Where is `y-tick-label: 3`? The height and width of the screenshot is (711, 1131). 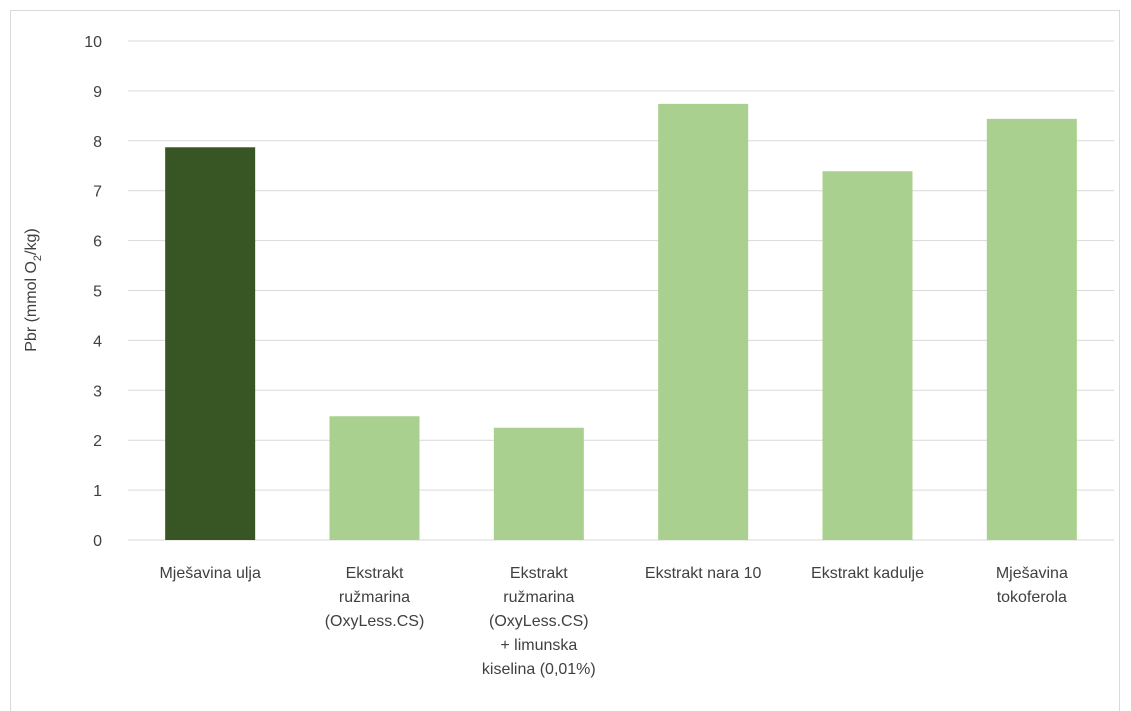 y-tick-label: 3 is located at coordinates (97, 391).